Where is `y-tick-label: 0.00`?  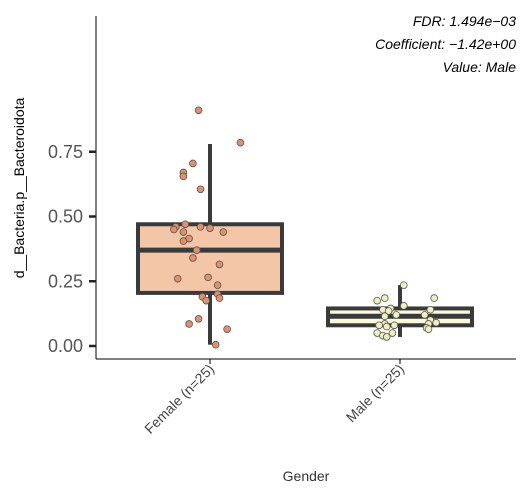 y-tick-label: 0.00 is located at coordinates (65, 346).